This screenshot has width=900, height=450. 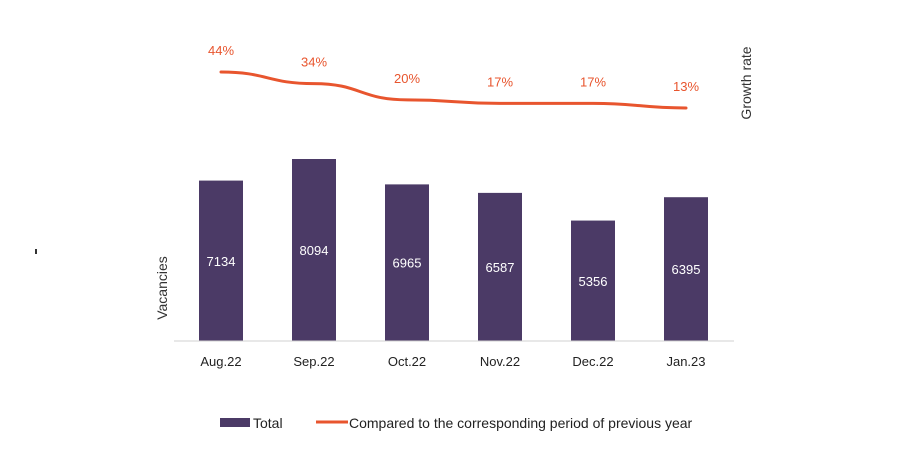 I want to click on bar-value-label: 8094, so click(x=314, y=250).